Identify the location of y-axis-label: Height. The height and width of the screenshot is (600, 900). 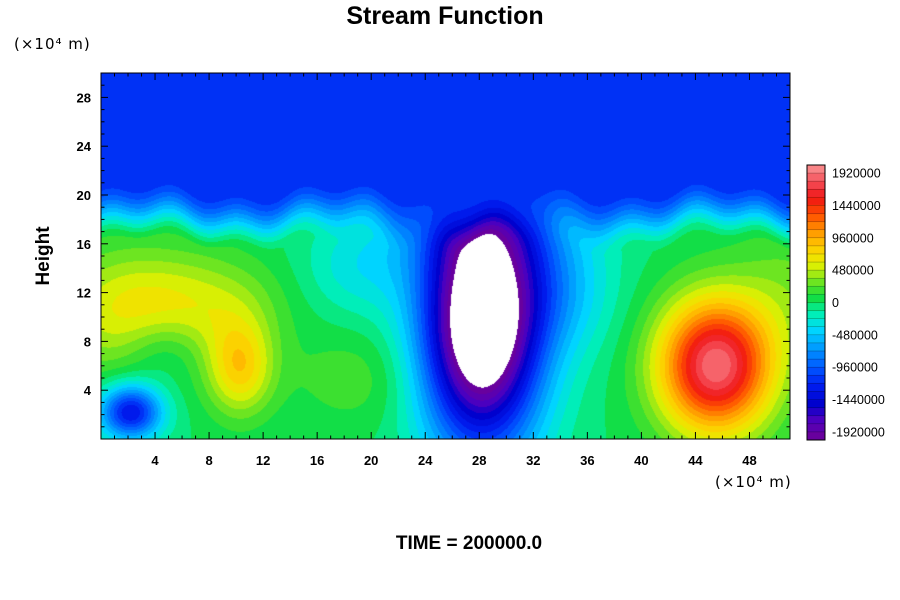
(43, 256).